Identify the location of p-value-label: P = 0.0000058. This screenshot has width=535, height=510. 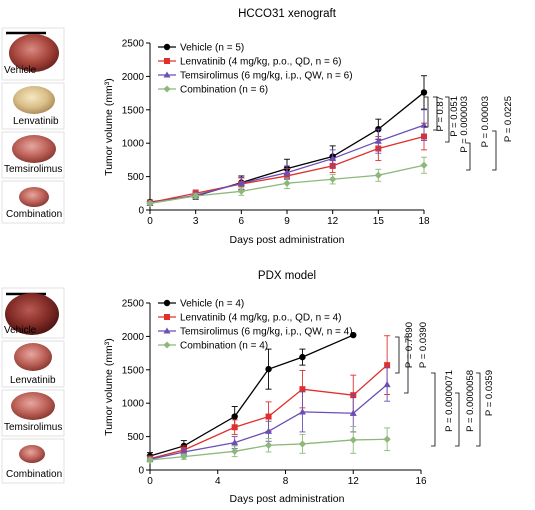
(470, 401).